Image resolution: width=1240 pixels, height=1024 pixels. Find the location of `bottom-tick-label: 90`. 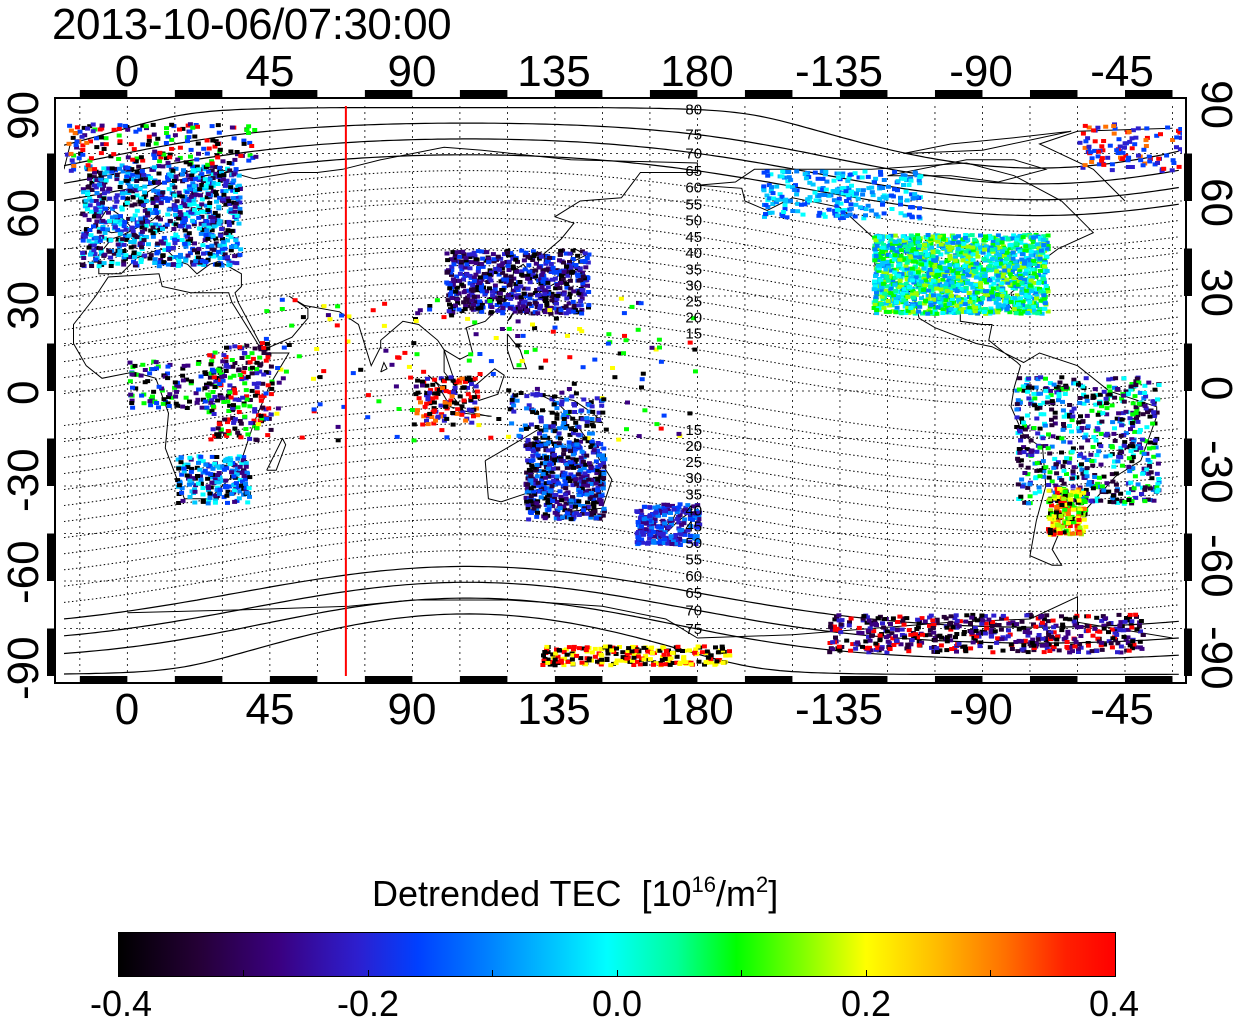

bottom-tick-label: 90 is located at coordinates (412, 709).